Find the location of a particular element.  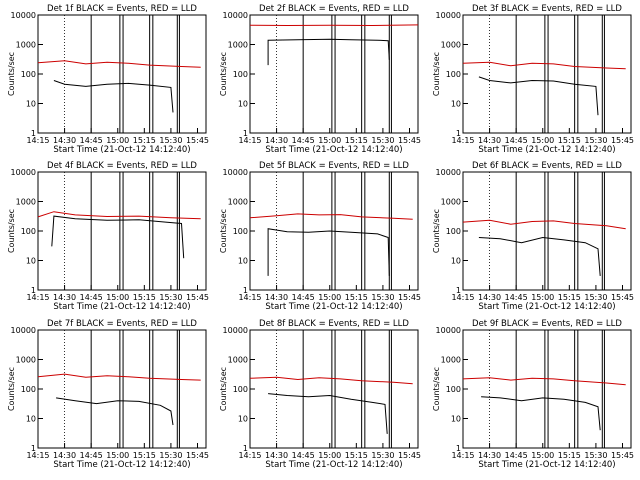

panel-title: Det 6f BLACK = Events, RED = LLD is located at coordinates (547, 166).